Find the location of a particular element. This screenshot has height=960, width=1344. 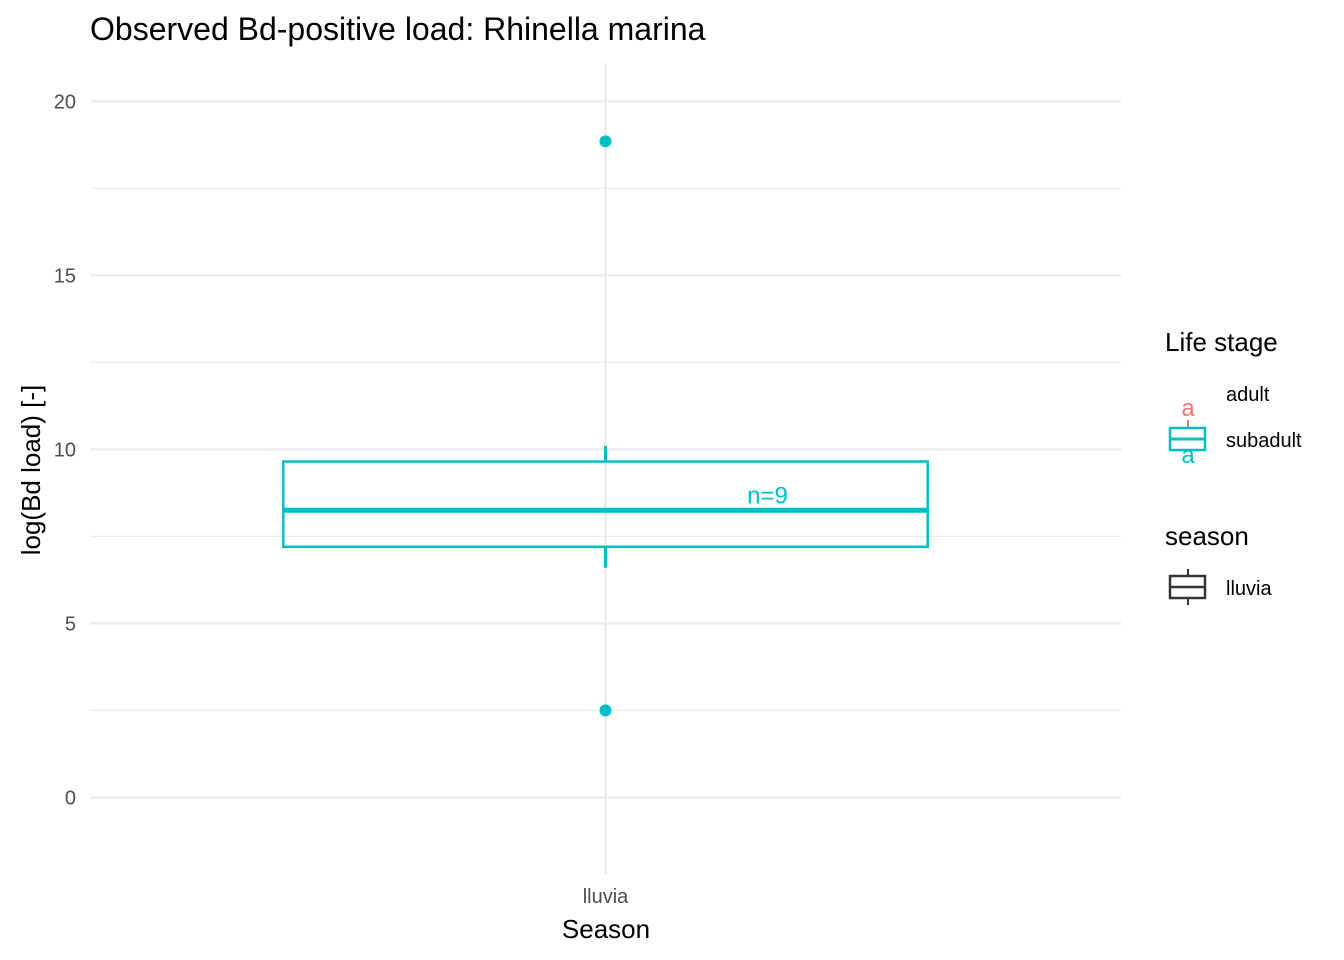

legend-label-lluvia: lluvia is located at coordinates (1249, 589).